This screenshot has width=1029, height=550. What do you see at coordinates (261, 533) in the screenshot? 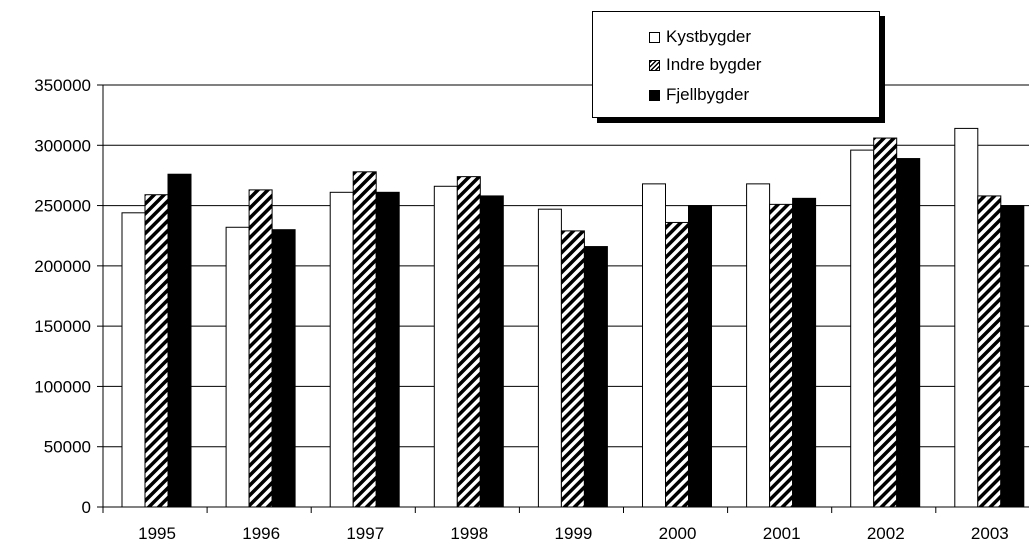
I see `x-tick-label: 1996` at bounding box center [261, 533].